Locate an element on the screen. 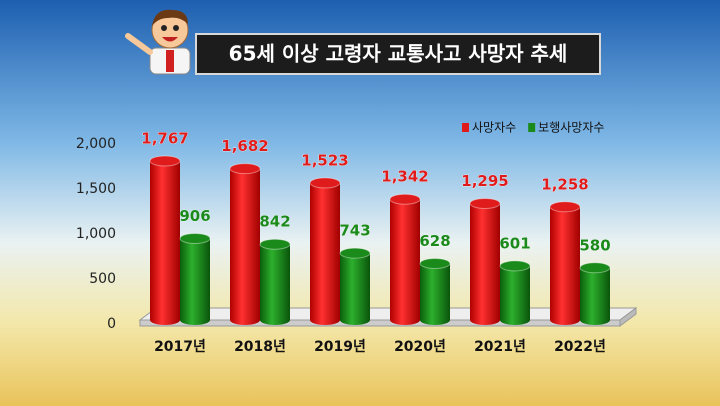  value-label: 1,342 is located at coordinates (404, 177).